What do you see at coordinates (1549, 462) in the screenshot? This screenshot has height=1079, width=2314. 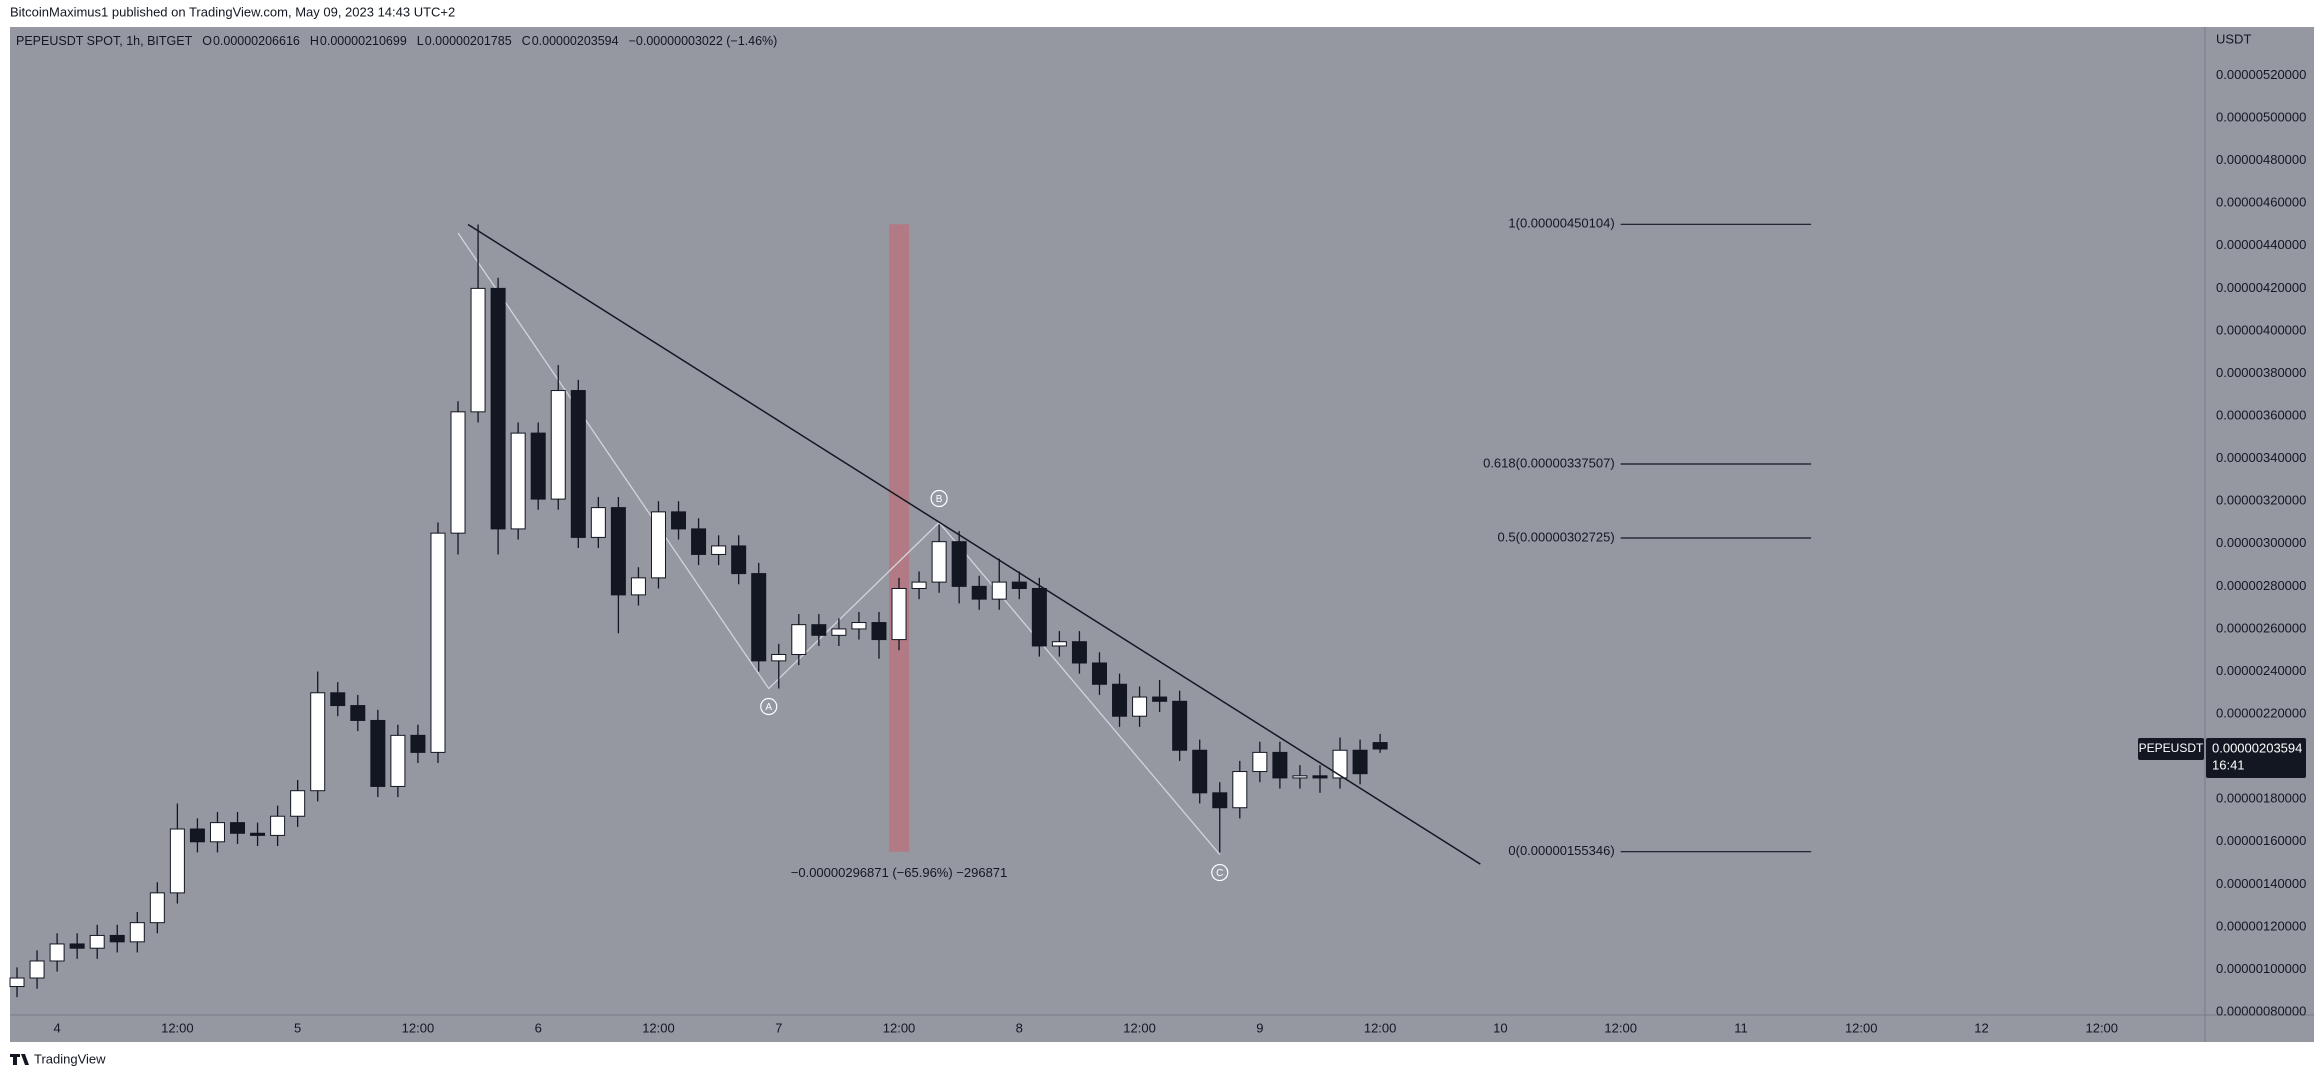 I see `fib-label: 0.618(0.00000337507)` at bounding box center [1549, 462].